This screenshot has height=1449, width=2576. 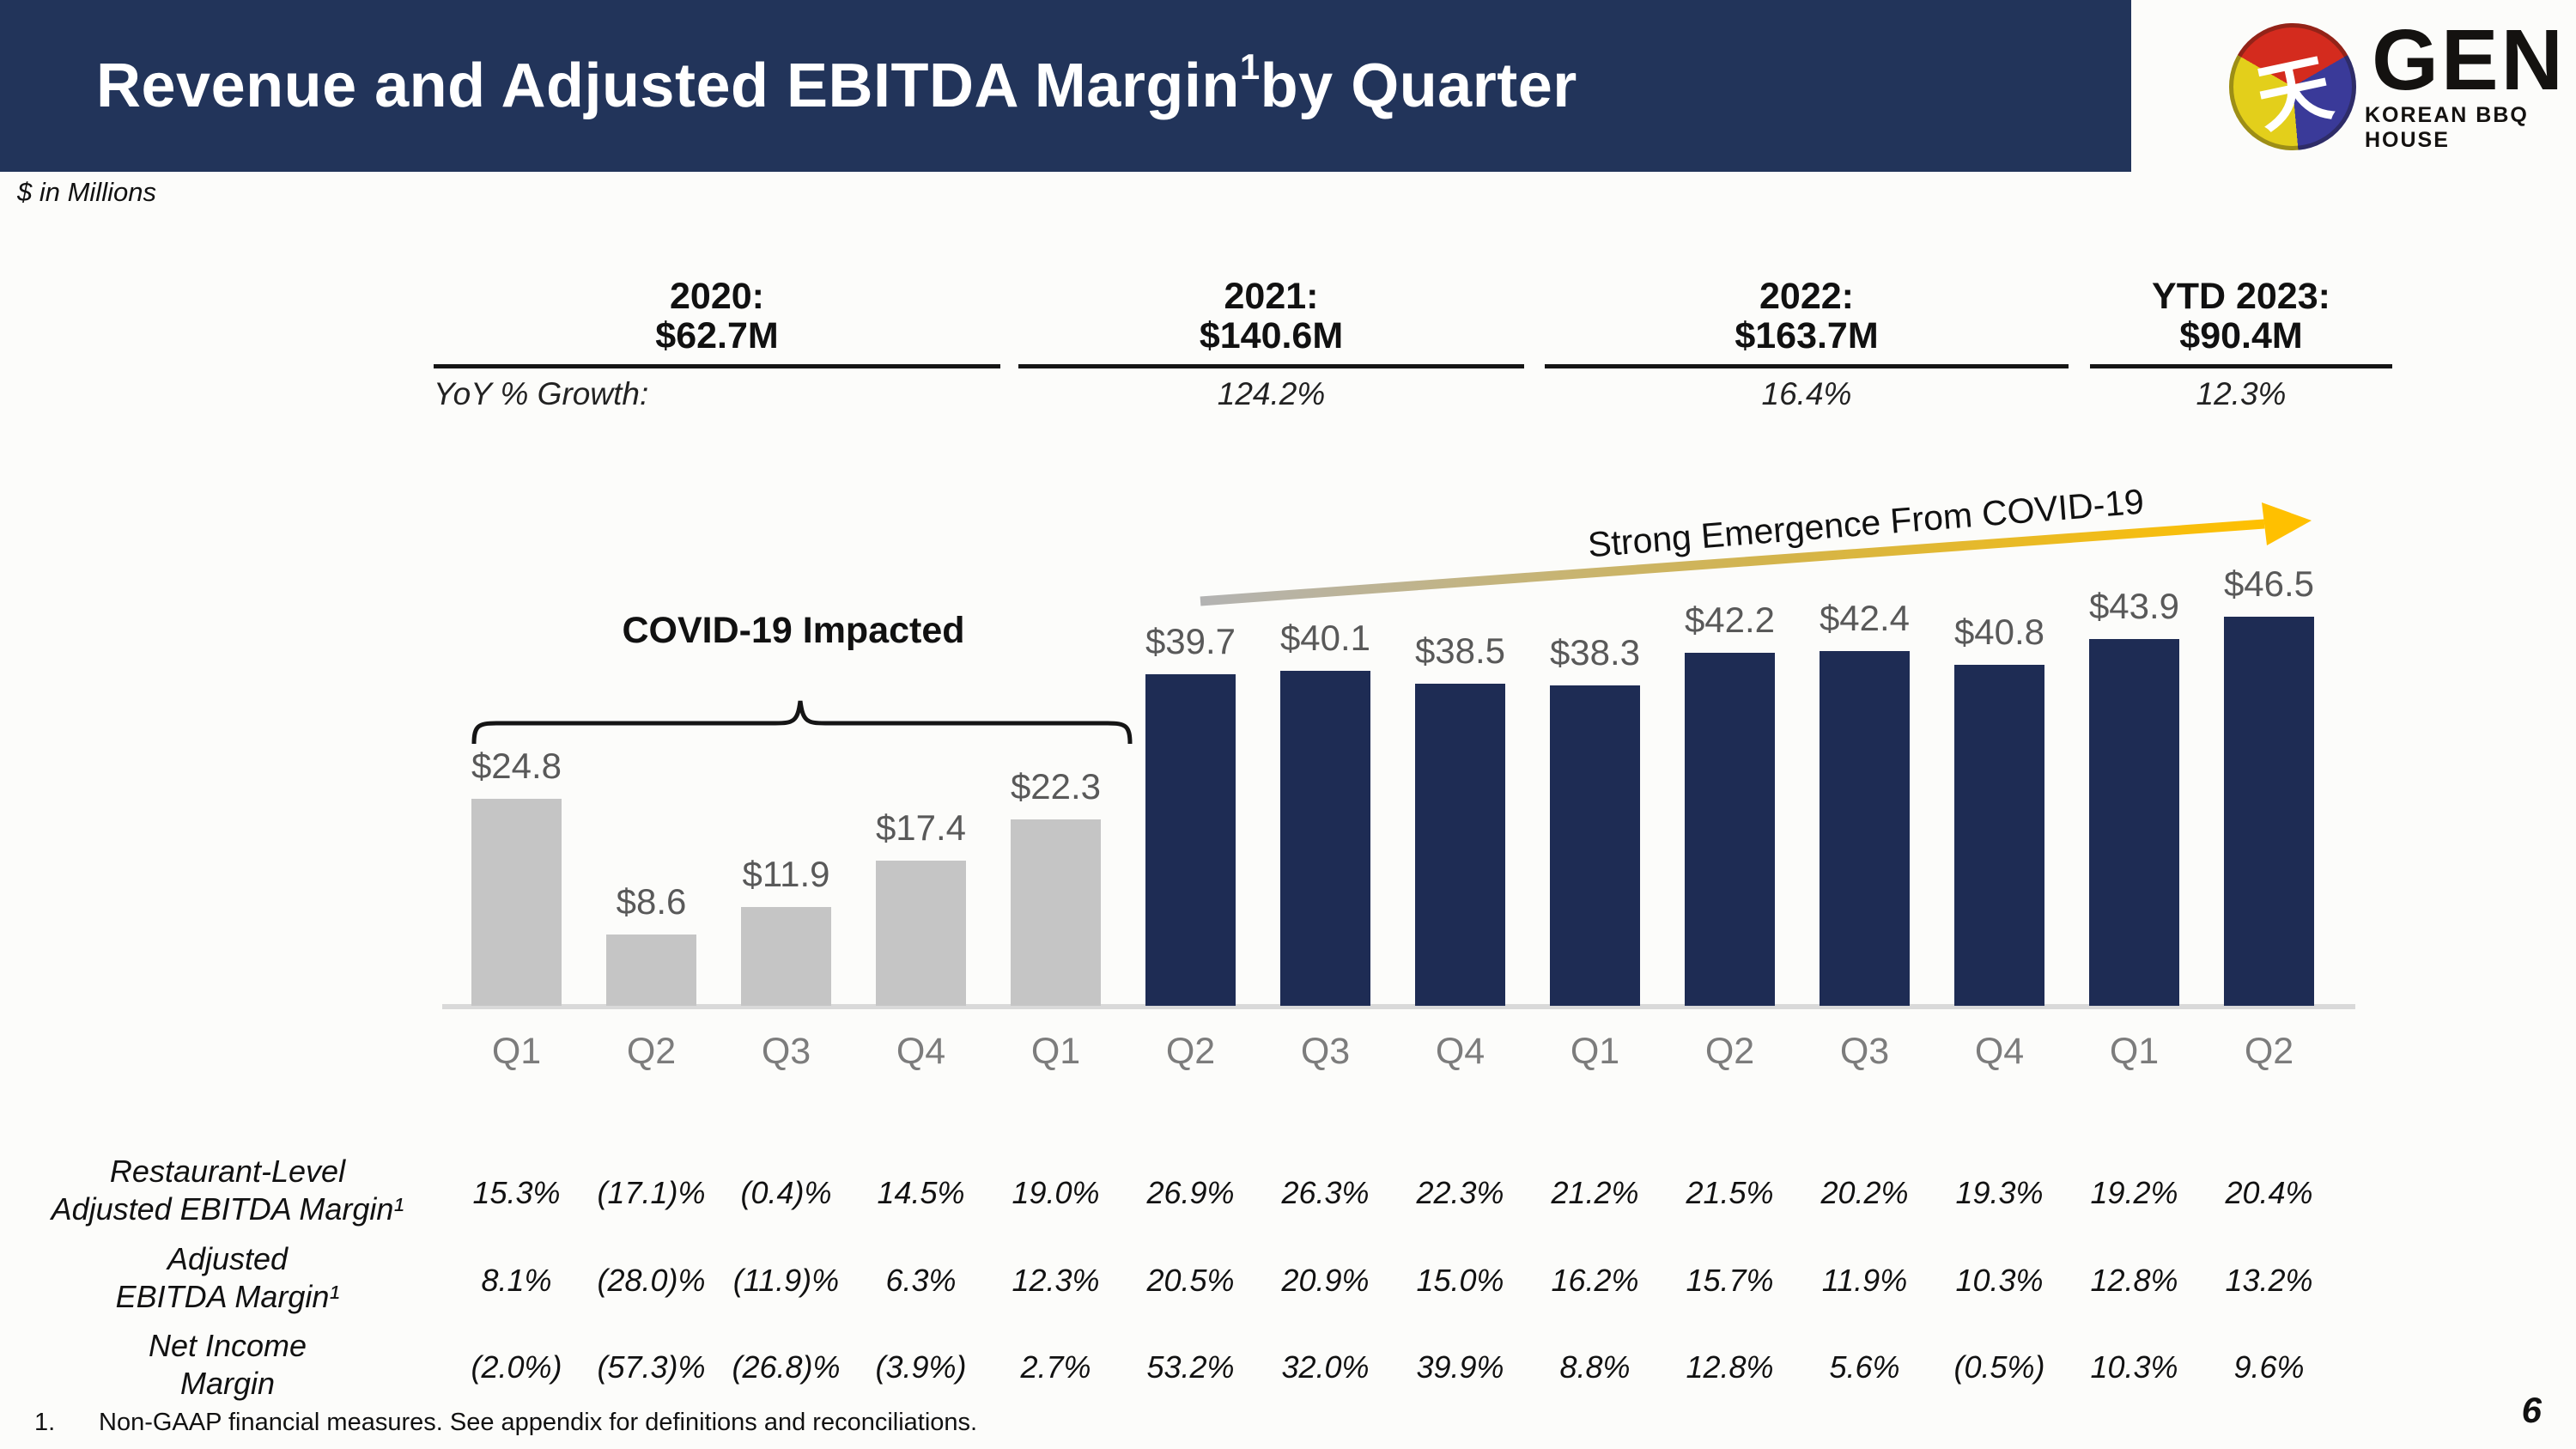 What do you see at coordinates (2269, 1280) in the screenshot?
I see `table-cell: 13.2%` at bounding box center [2269, 1280].